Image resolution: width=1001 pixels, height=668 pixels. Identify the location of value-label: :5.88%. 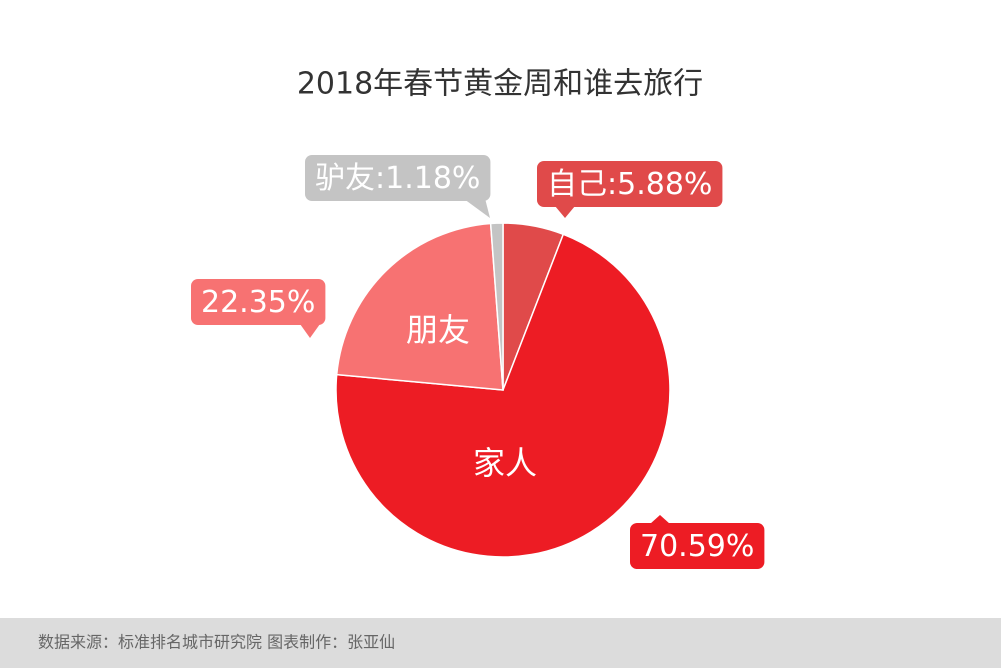
(659, 184).